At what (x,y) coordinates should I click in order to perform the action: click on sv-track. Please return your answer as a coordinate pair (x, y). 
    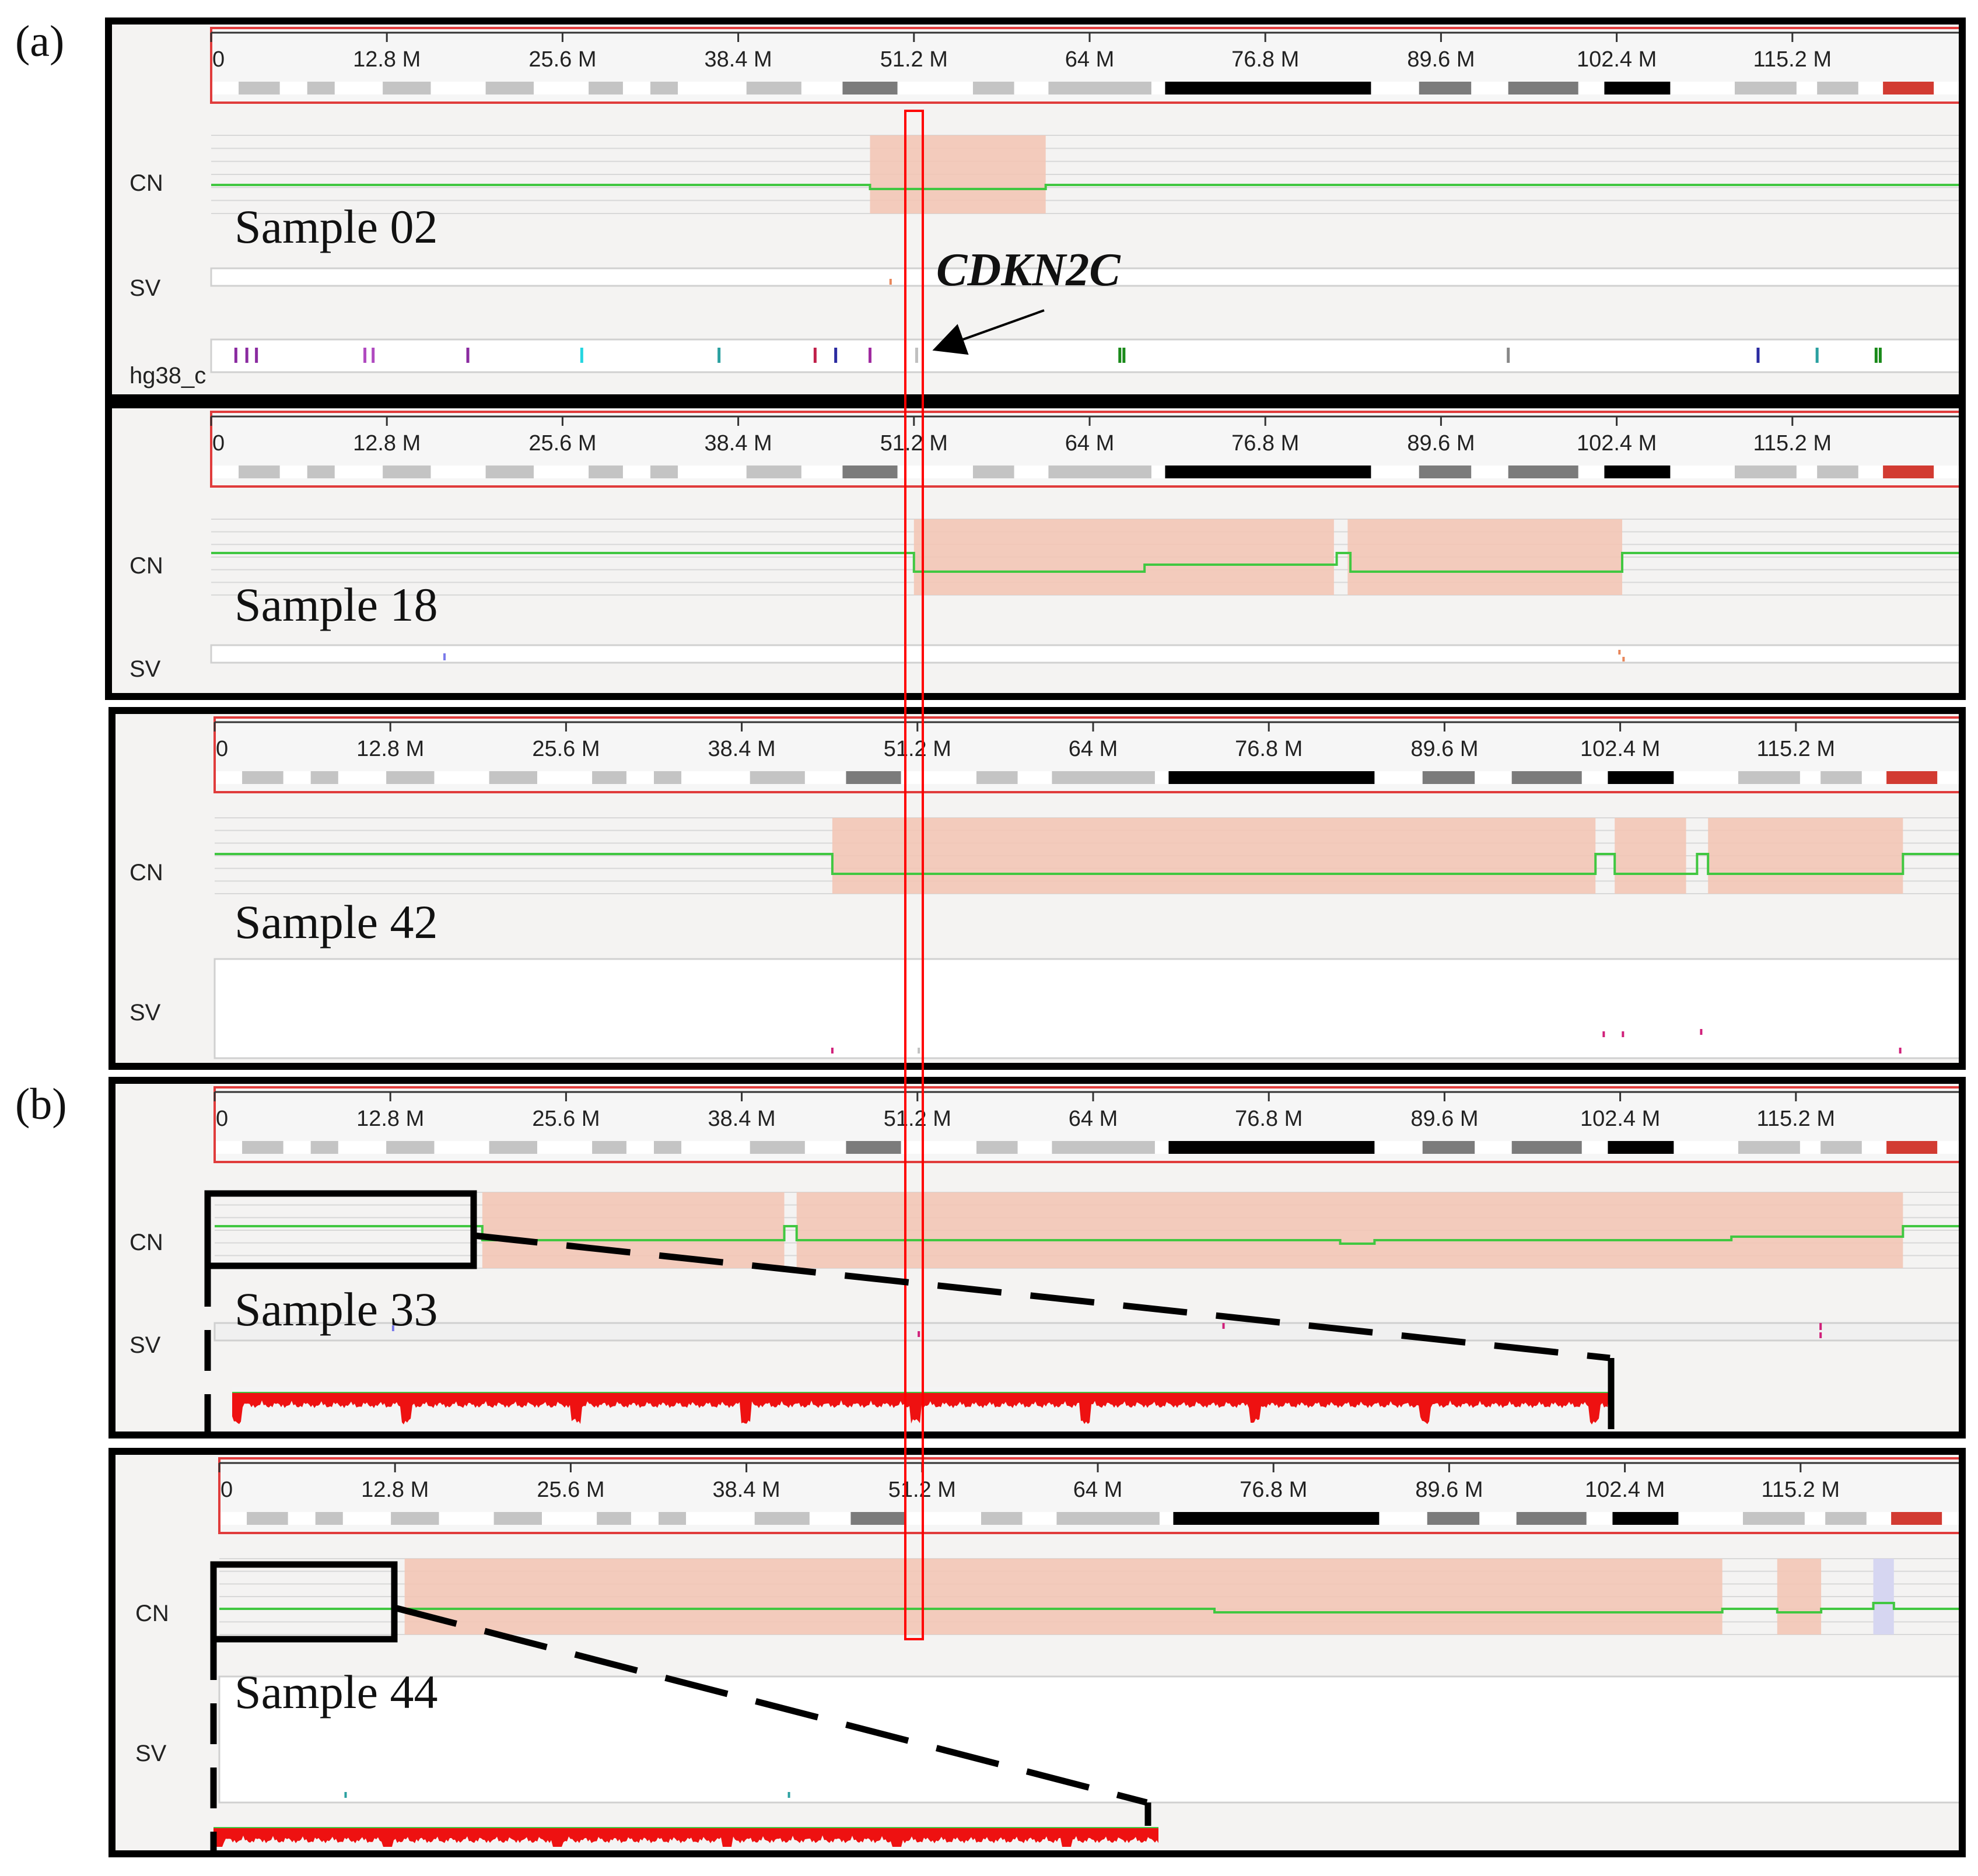
    Looking at the image, I should click on (1084, 654).